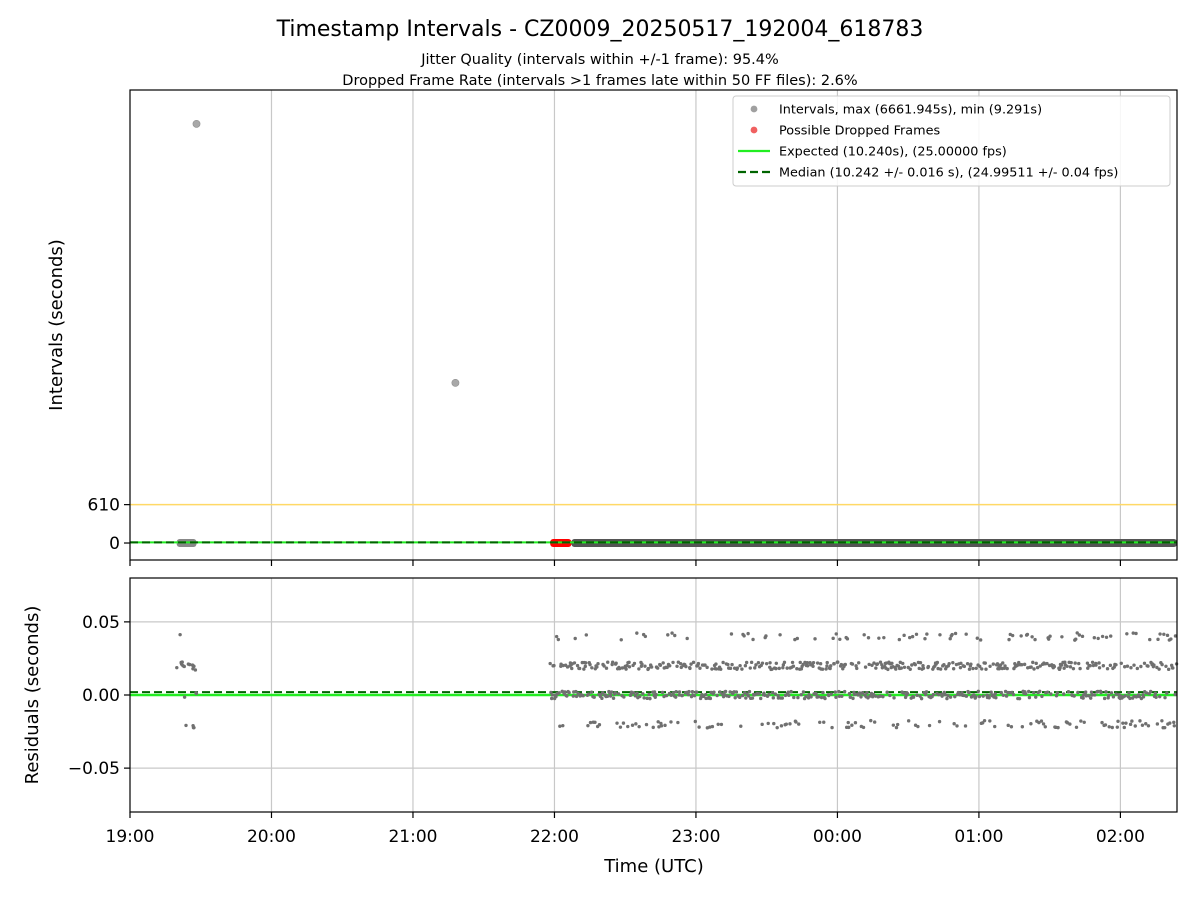  I want to click on residuals-y-tick-label: 0.05, so click(101, 623).